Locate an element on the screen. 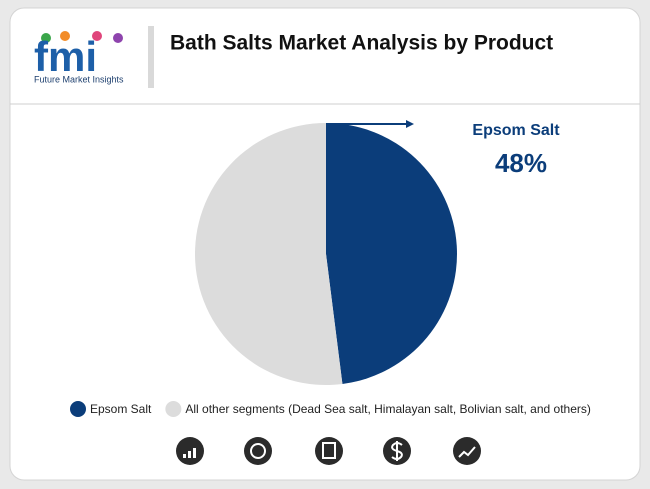 The height and width of the screenshot is (489, 650). logo: fmi Future Market Insights is located at coordinates (79, 57).